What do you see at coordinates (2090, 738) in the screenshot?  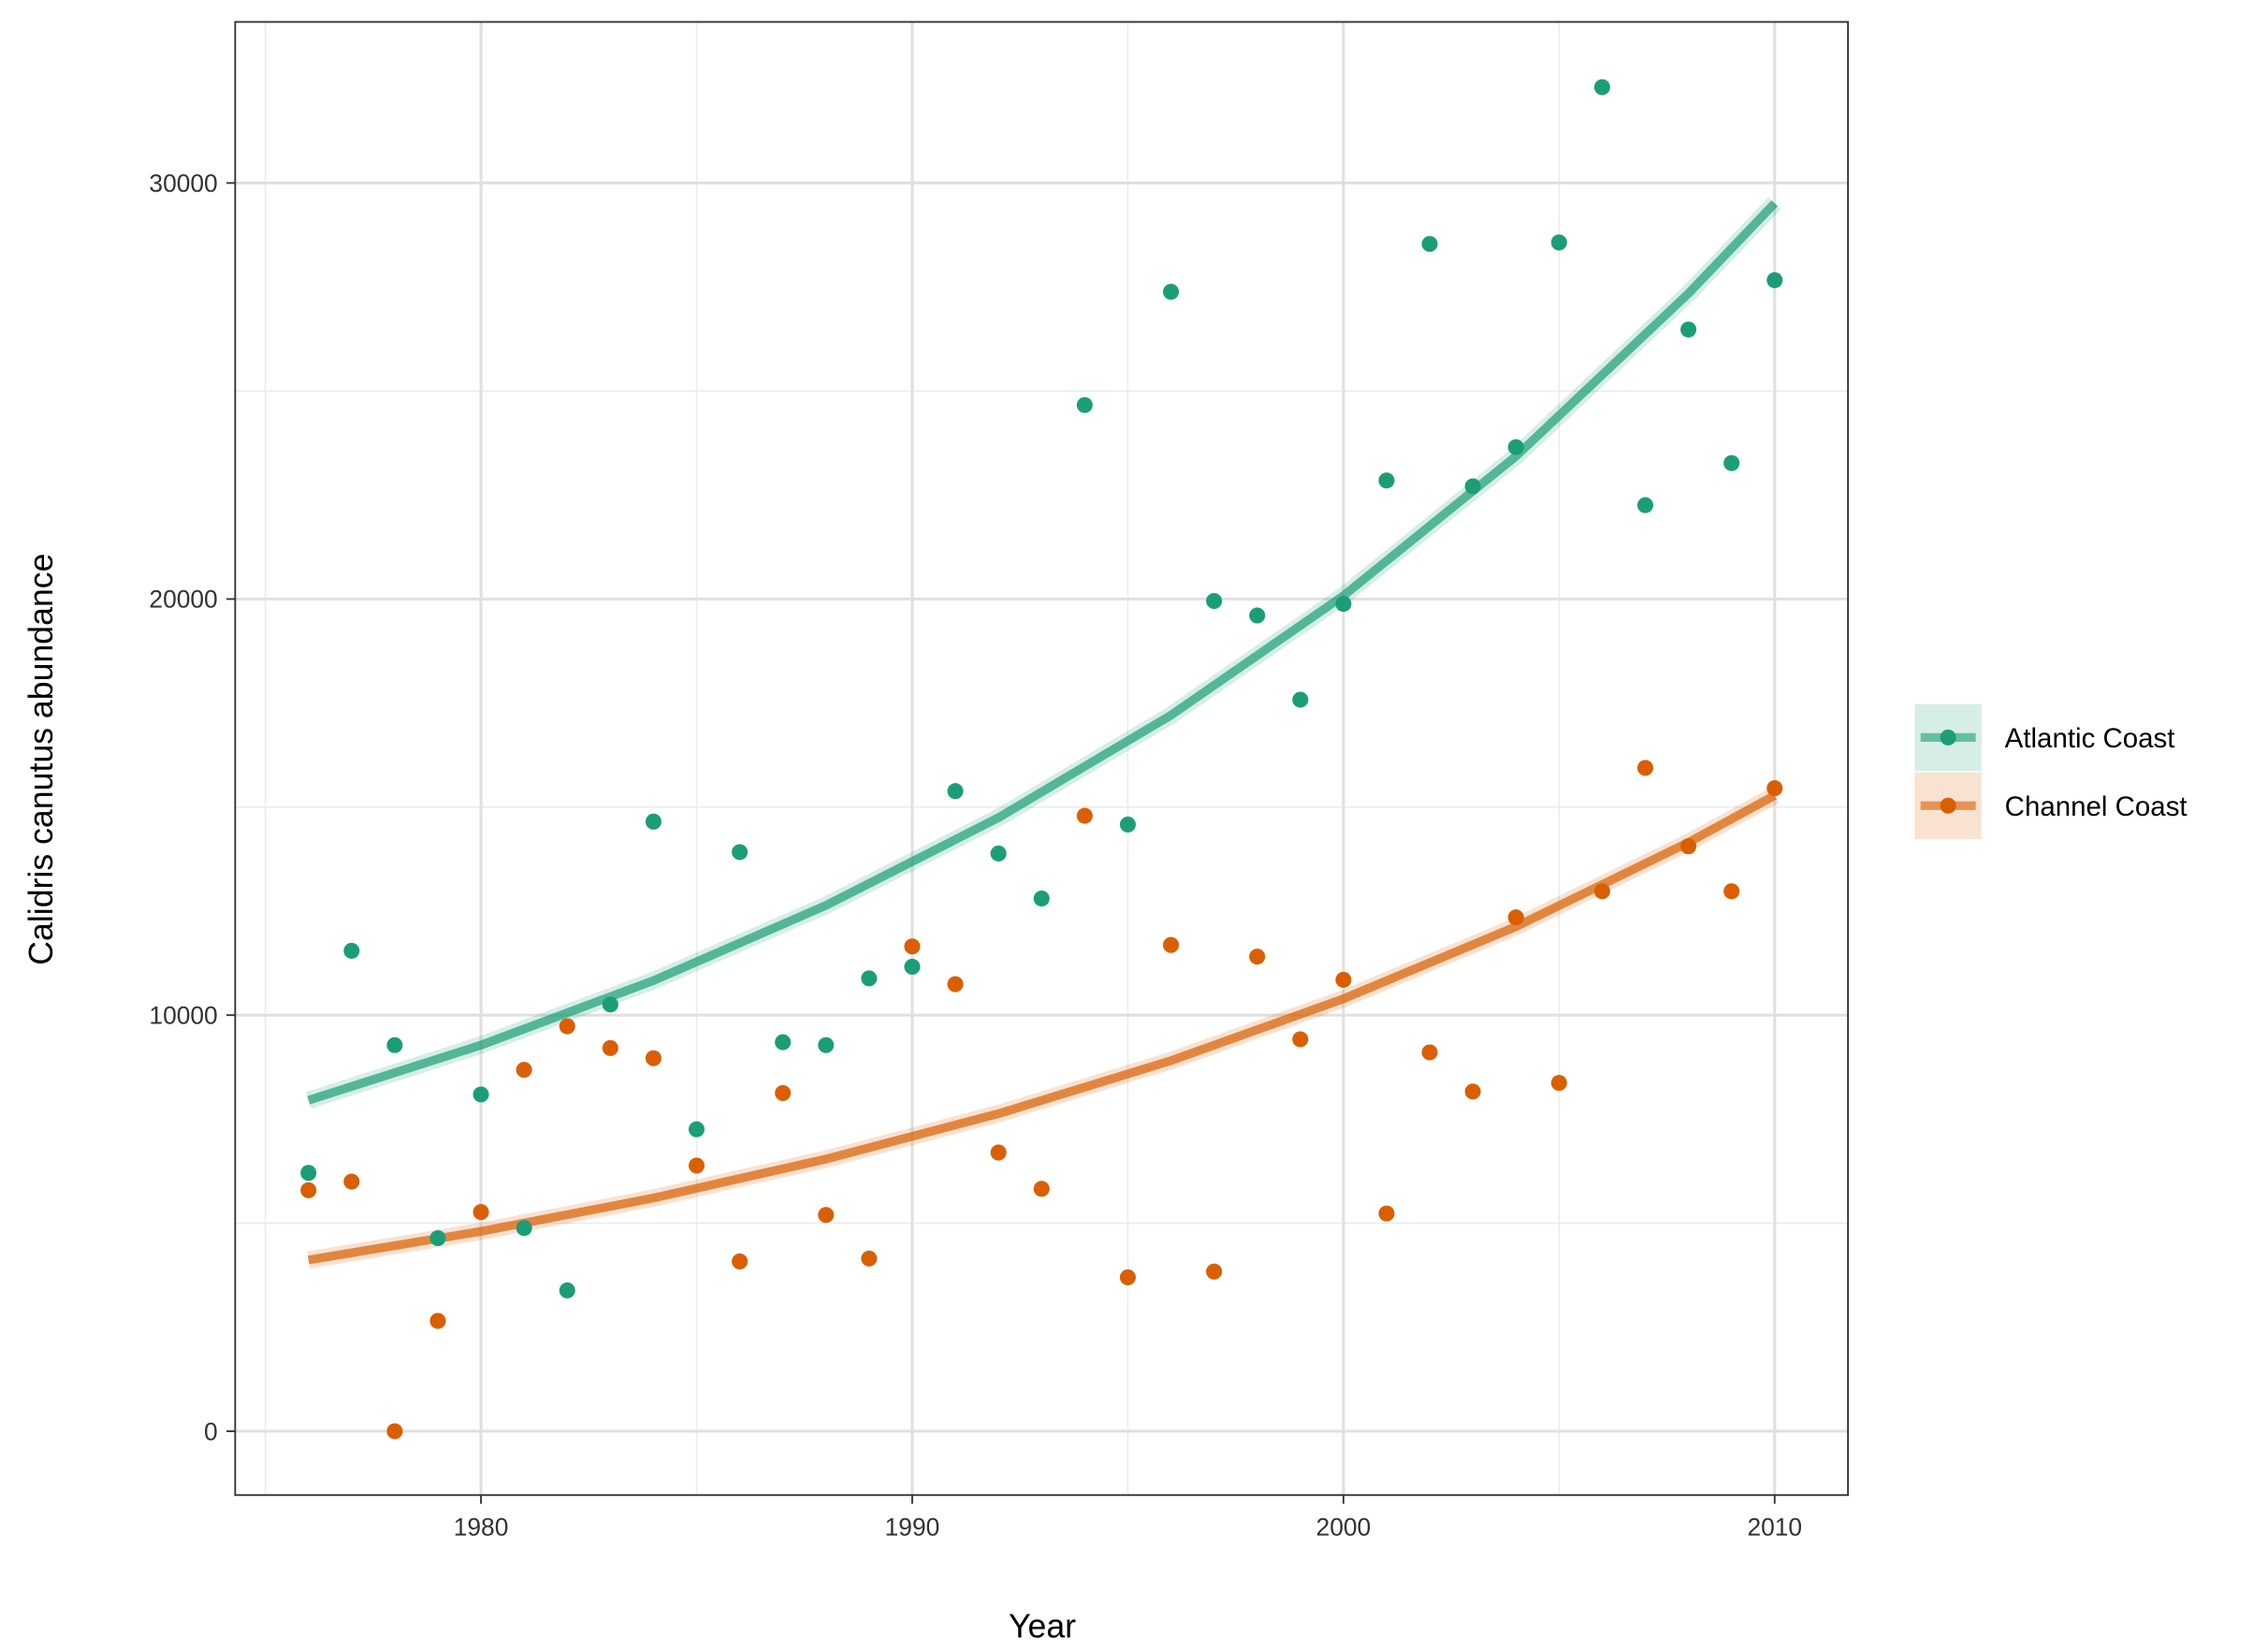 I see `legend-label: Atlantic Coast` at bounding box center [2090, 738].